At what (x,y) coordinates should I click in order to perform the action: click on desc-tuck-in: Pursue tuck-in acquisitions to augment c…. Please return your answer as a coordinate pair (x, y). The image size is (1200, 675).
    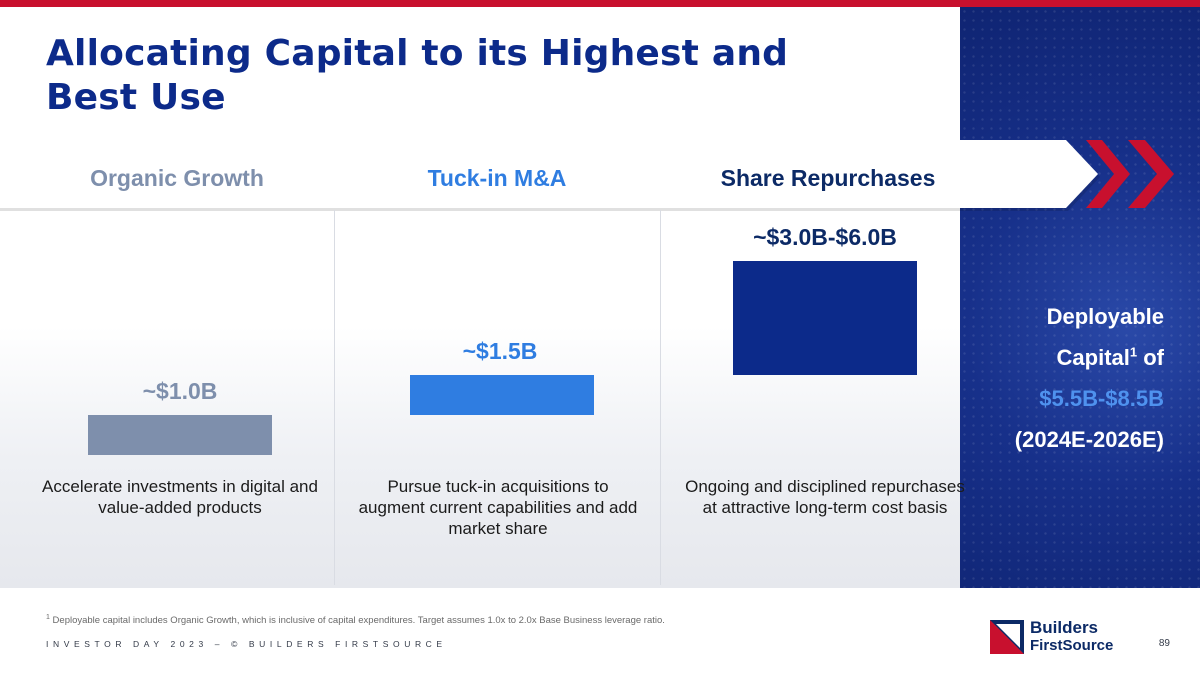
    Looking at the image, I should click on (498, 507).